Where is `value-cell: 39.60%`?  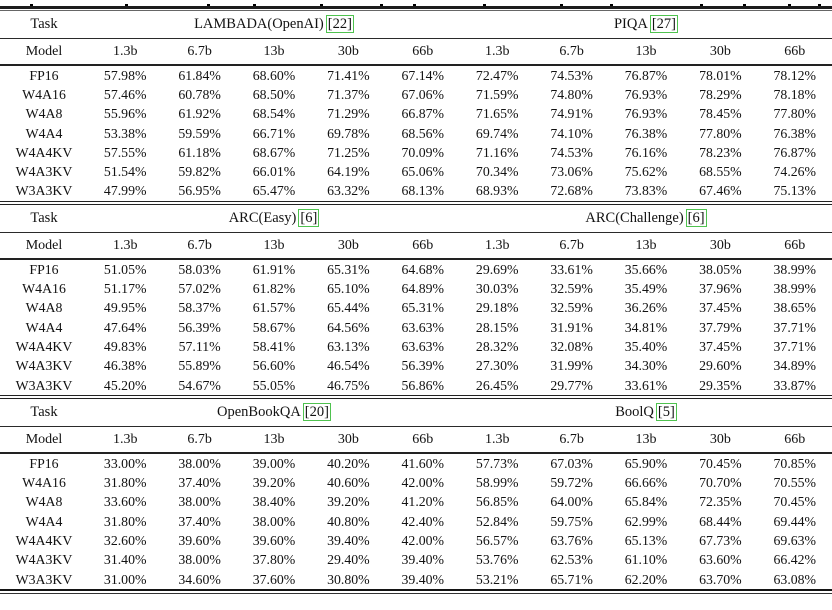 value-cell: 39.60% is located at coordinates (274, 540).